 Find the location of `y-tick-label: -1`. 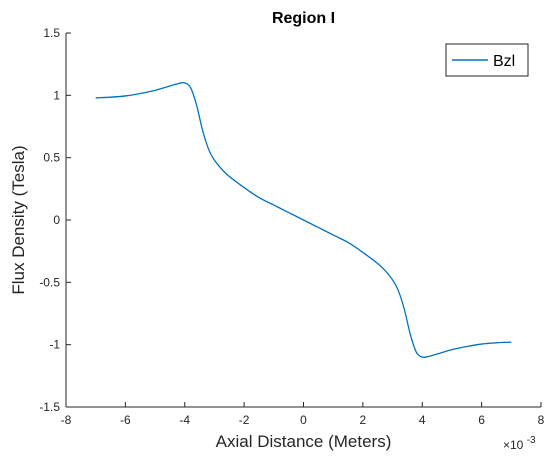

y-tick-label: -1 is located at coordinates (54, 345).